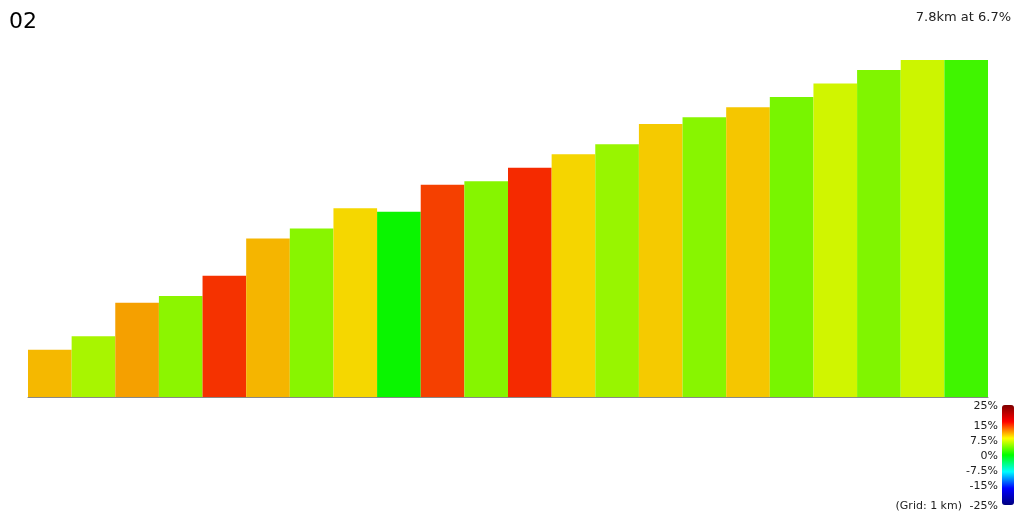 The width and height of the screenshot is (1024, 512). What do you see at coordinates (982, 470) in the screenshot?
I see `color-bar-label: -7.5%` at bounding box center [982, 470].